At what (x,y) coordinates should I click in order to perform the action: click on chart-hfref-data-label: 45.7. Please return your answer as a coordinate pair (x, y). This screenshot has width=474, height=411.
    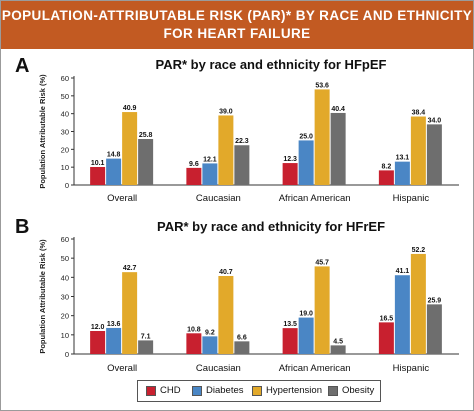
    Looking at the image, I should click on (322, 262).